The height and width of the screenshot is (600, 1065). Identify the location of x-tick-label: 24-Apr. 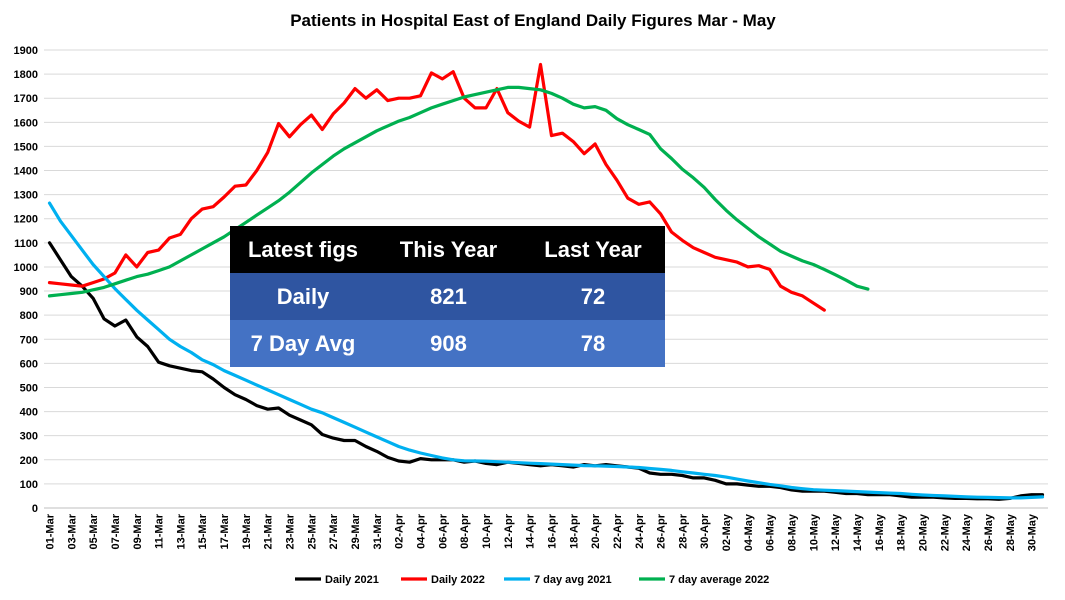
(640, 531).